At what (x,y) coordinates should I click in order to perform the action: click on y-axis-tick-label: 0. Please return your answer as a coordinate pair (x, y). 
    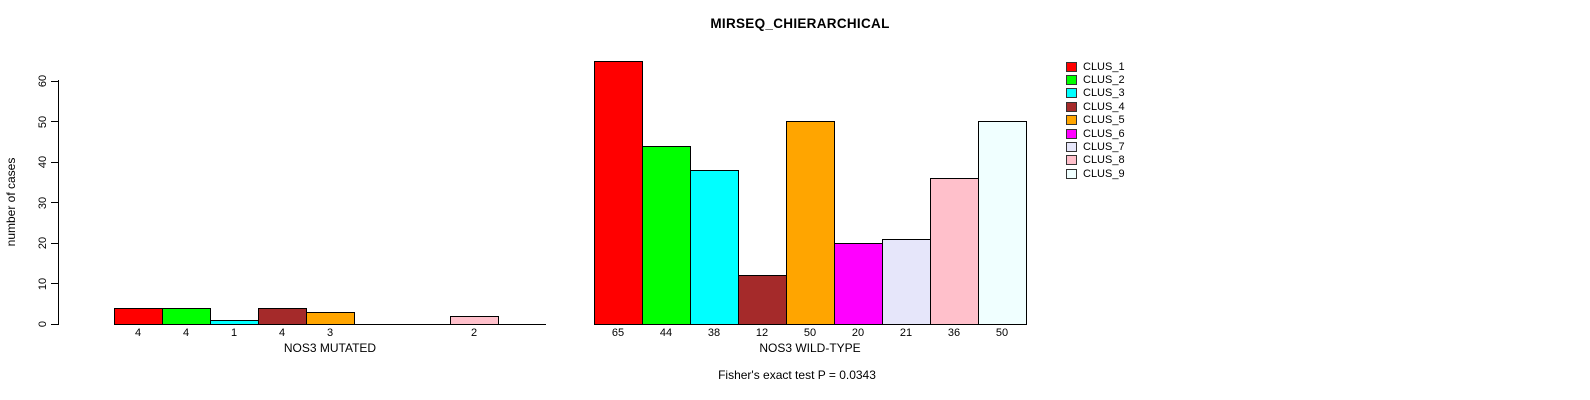
    Looking at the image, I should click on (43, 324).